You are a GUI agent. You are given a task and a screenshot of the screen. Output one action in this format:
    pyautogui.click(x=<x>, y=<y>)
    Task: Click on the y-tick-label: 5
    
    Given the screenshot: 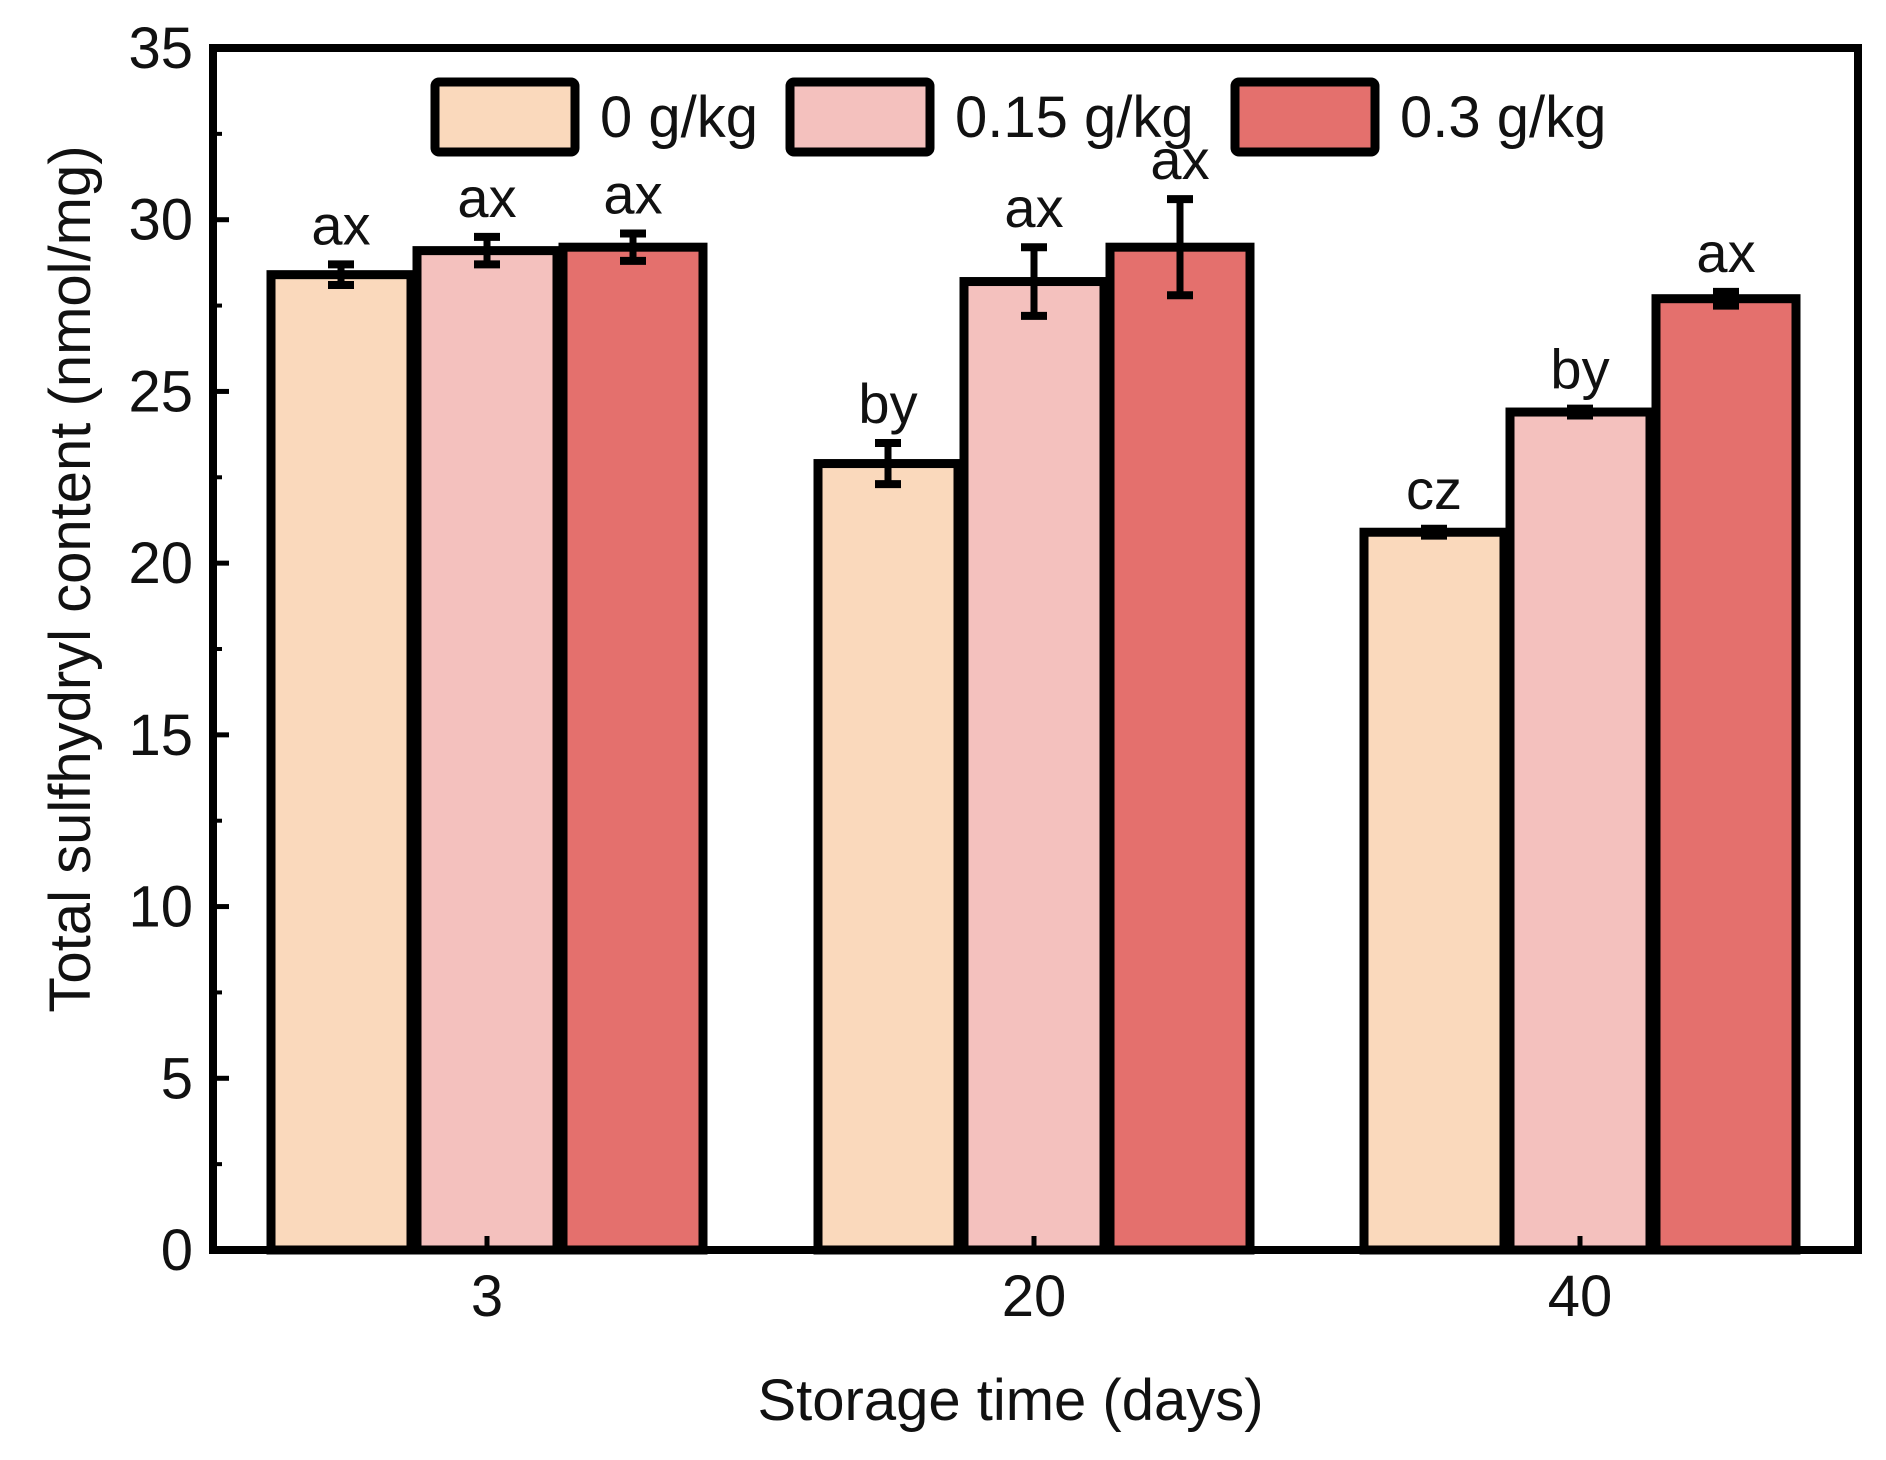 What is the action you would take?
    pyautogui.click(x=177, y=1078)
    